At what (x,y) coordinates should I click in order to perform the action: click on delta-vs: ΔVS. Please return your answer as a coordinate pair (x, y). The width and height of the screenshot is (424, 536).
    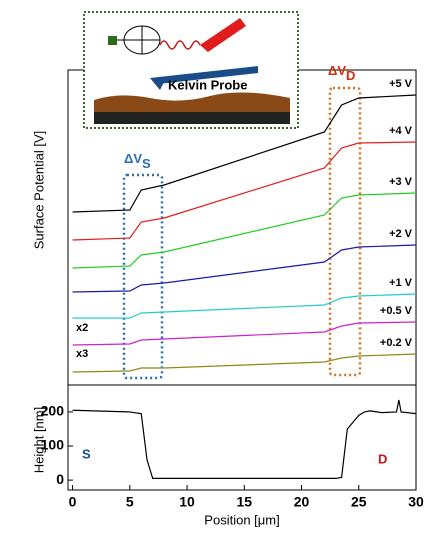
    Looking at the image, I should click on (137, 161).